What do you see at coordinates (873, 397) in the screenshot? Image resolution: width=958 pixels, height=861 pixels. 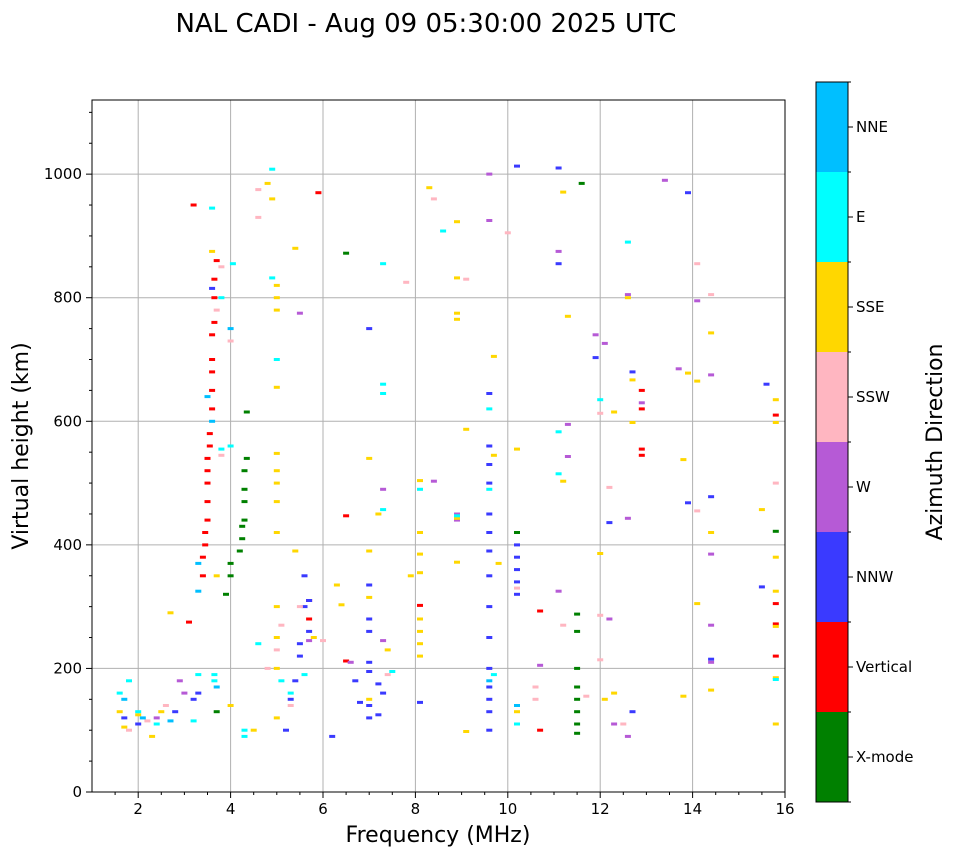 I see `colorbar-tick-label: SSW` at bounding box center [873, 397].